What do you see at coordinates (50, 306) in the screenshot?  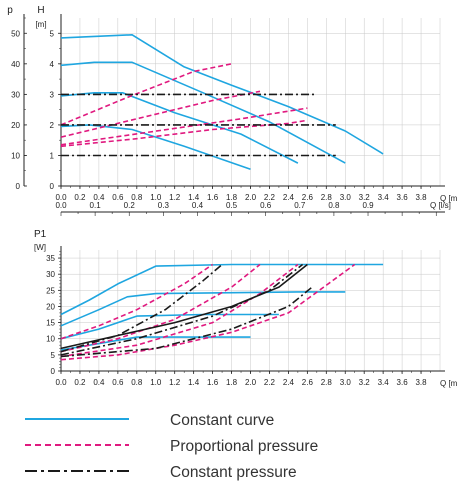 I see `y-tick-label: 20` at bounding box center [50, 306].